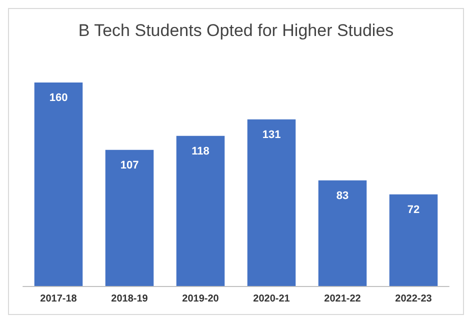  Describe the element at coordinates (59, 299) in the screenshot. I see `x-tick-label: 2017-18` at that location.